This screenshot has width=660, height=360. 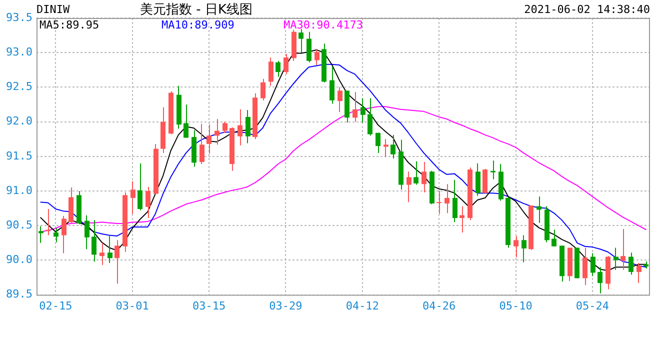 I want to click on y-tick-label: 93.0, so click(x=19, y=51).